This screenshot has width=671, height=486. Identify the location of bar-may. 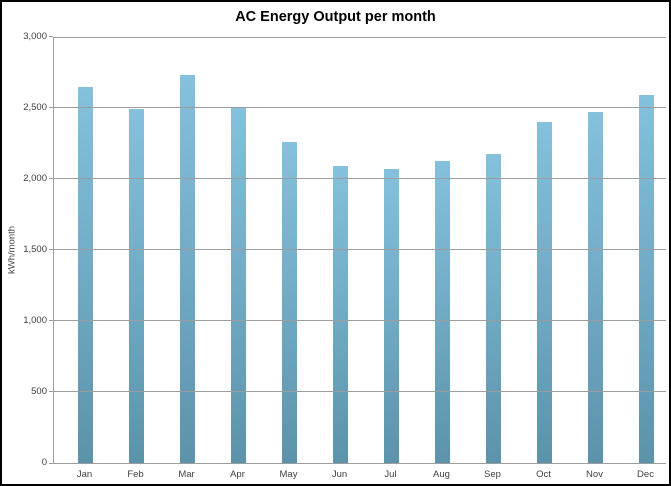
(289, 302).